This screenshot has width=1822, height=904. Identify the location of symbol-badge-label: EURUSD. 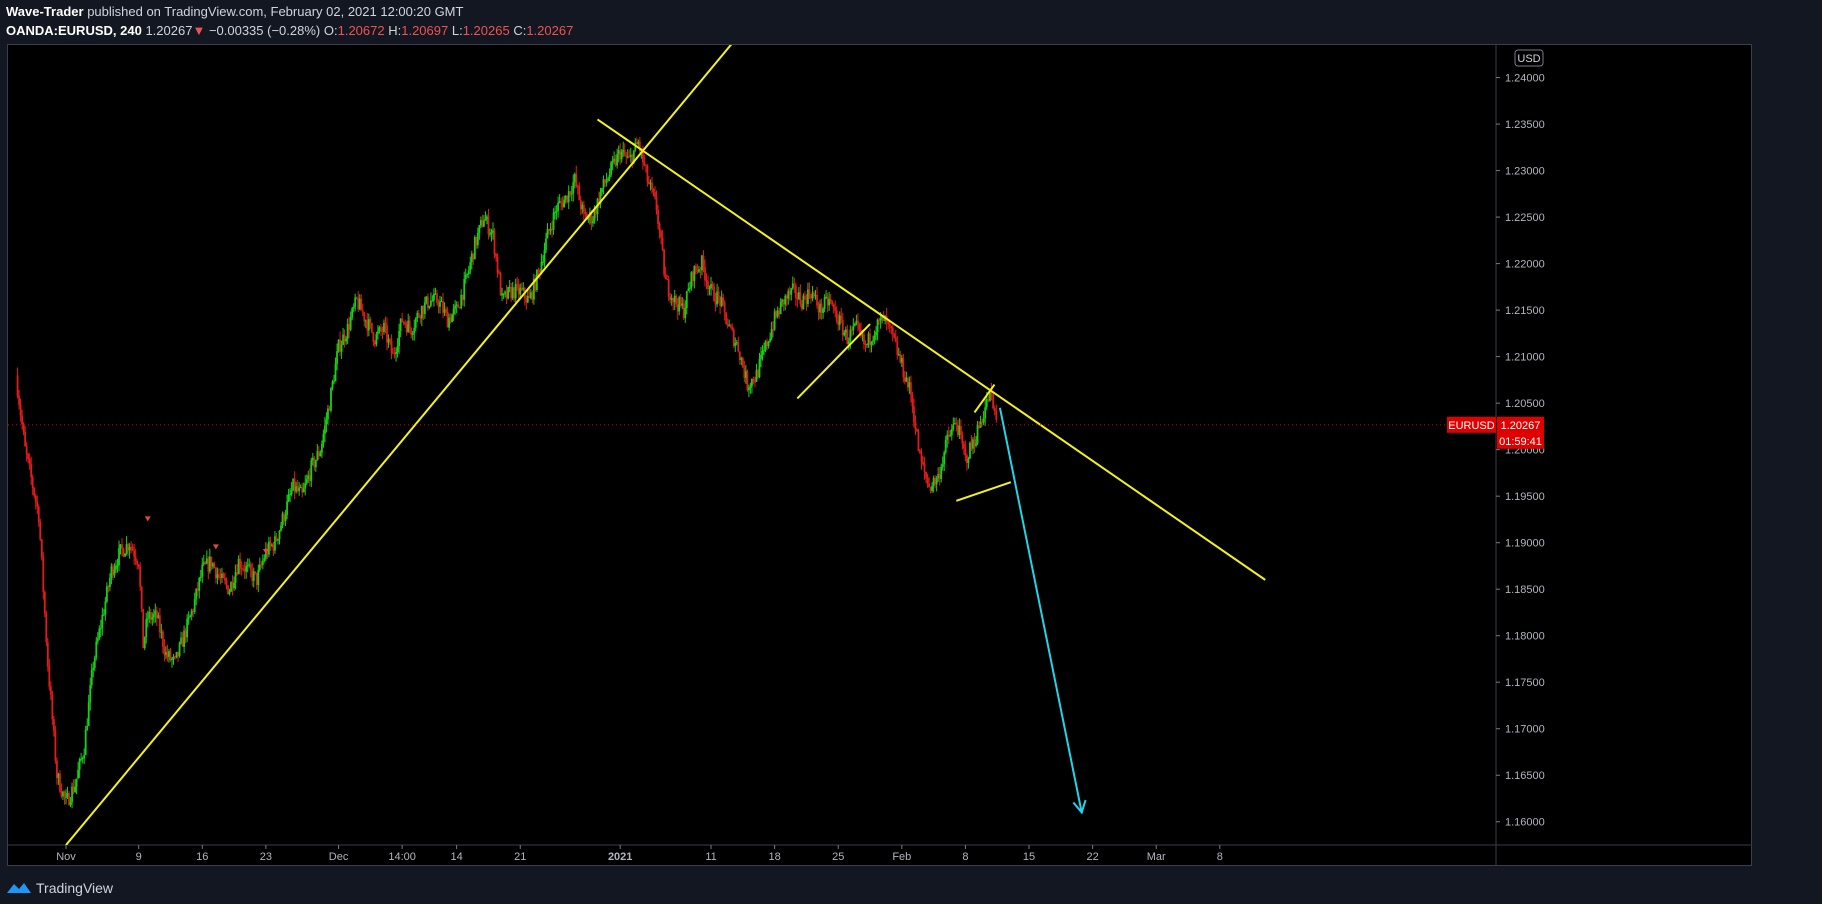
(1471, 426).